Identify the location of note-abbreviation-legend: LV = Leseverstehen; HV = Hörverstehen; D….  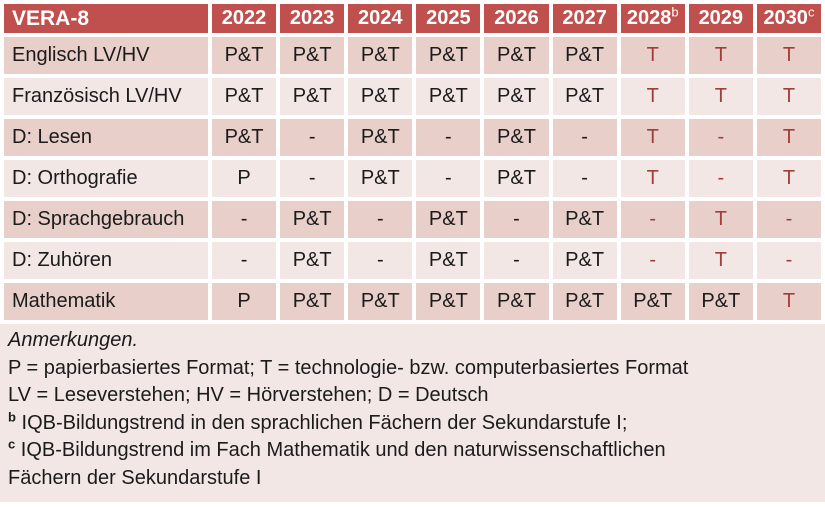
(248, 395).